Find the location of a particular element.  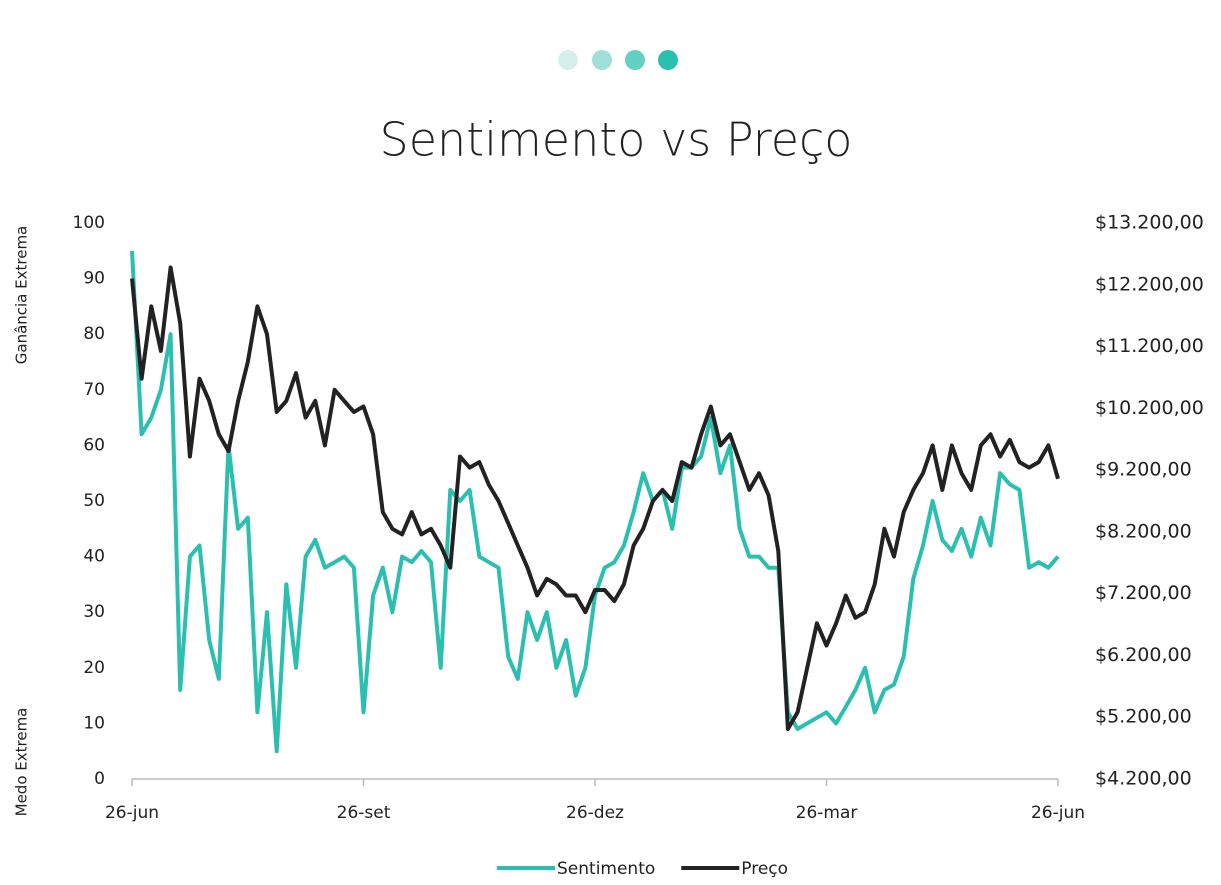

y-tick-label: 100 is located at coordinates (89, 223).